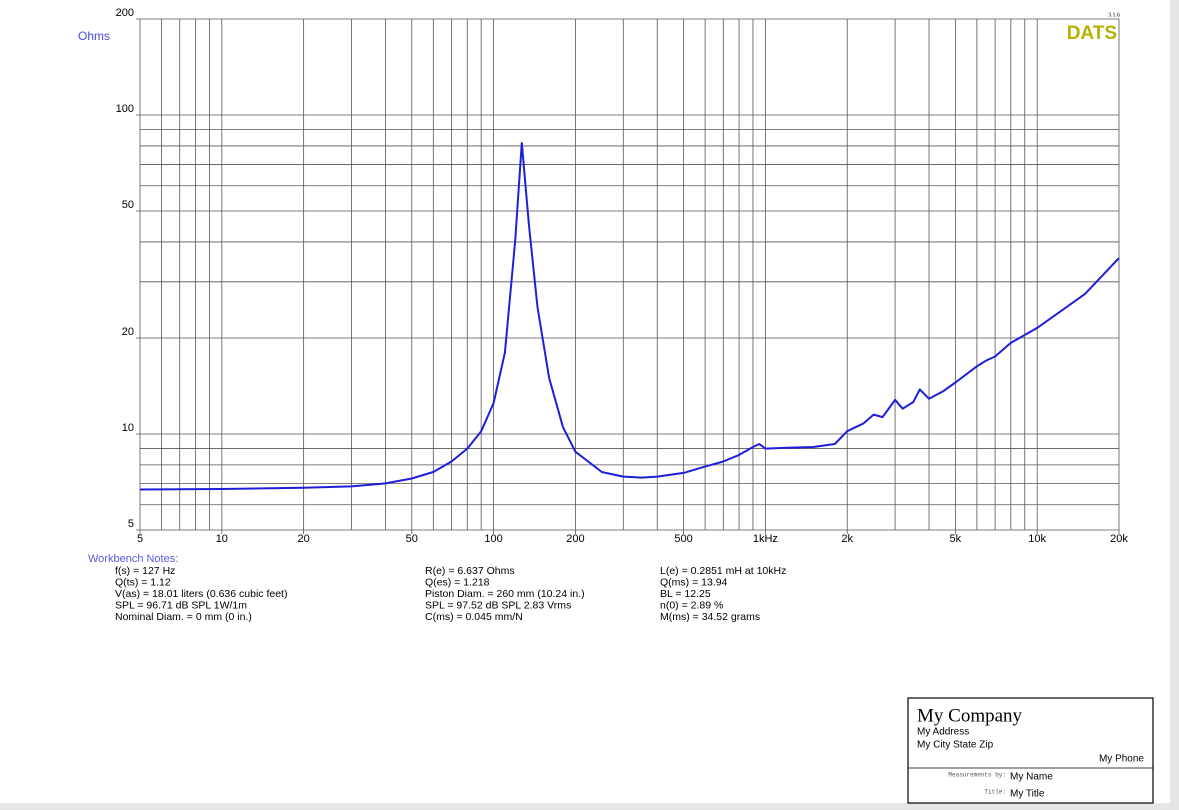 This screenshot has width=1179, height=810. I want to click on note-line: C(ms) = 0.045 mm/N, so click(474, 617).